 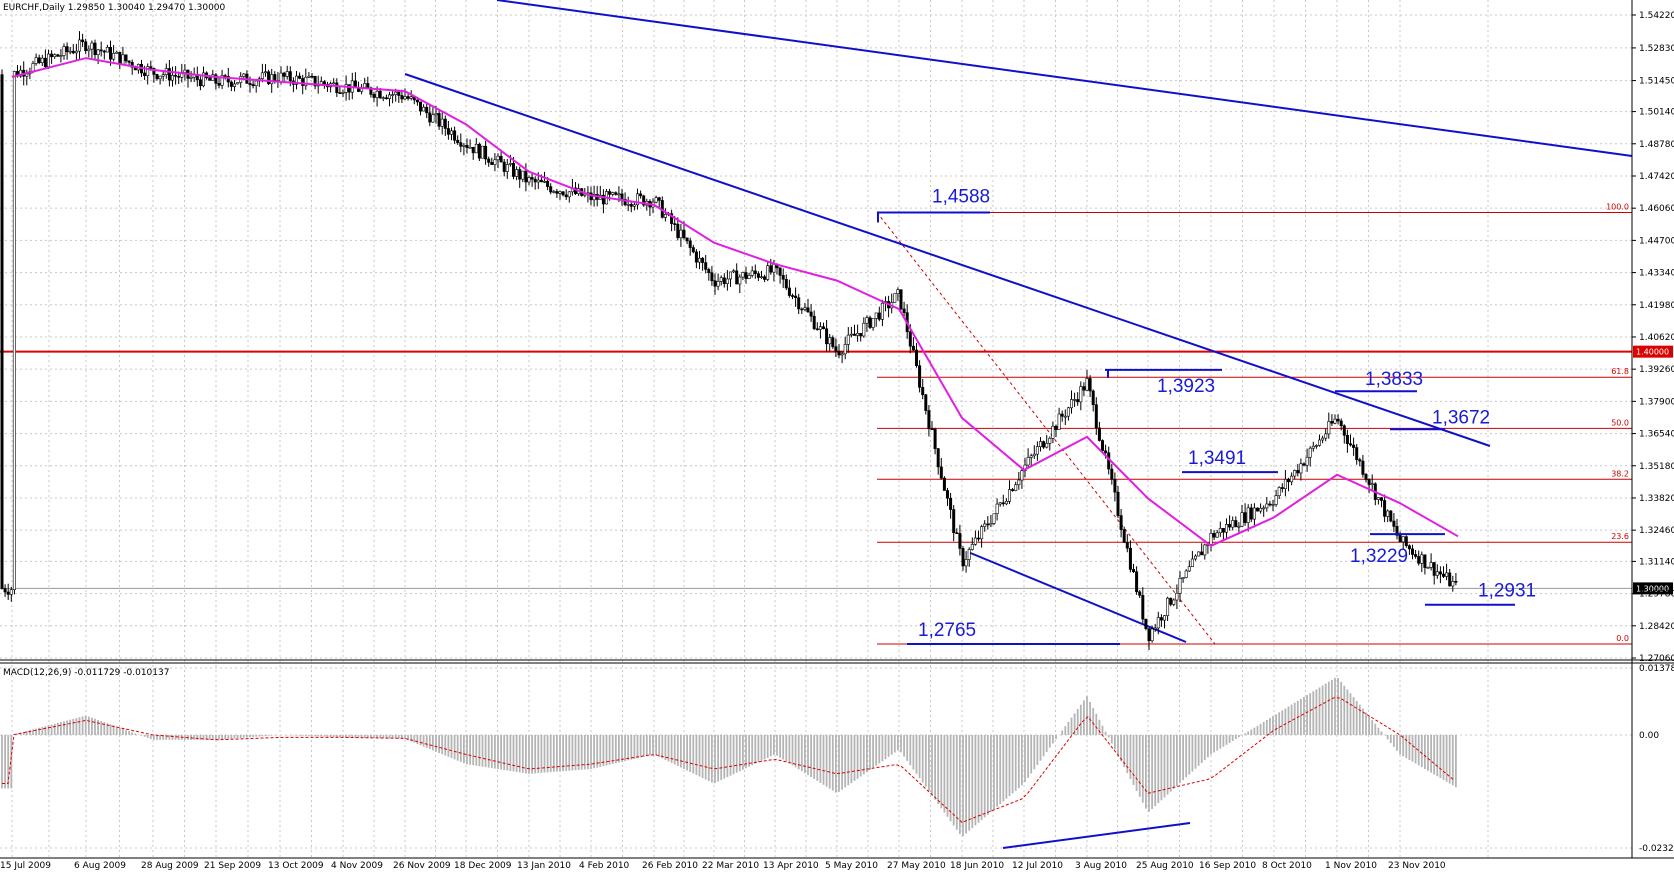 What do you see at coordinates (1656, 402) in the screenshot?
I see `y-tick-label: 1.37900` at bounding box center [1656, 402].